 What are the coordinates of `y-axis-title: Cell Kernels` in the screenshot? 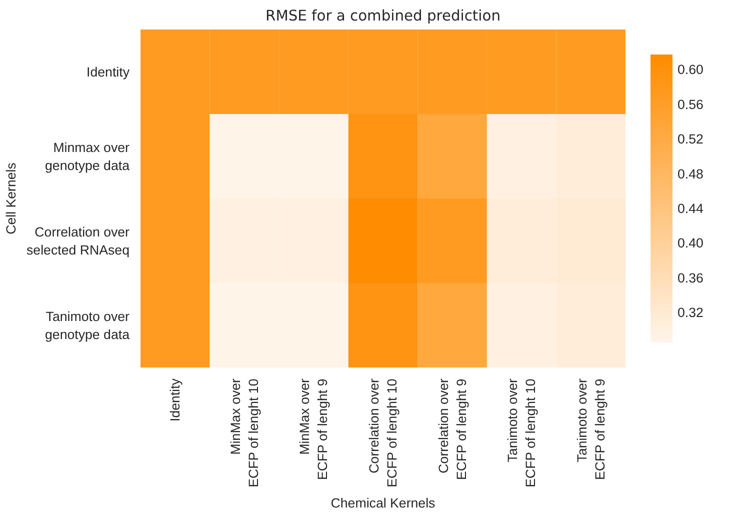 It's located at (11, 198).